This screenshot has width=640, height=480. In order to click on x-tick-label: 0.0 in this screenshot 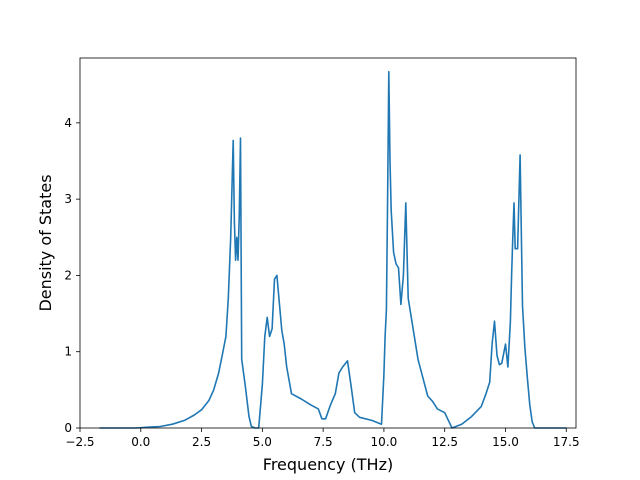, I will do `click(140, 442)`.